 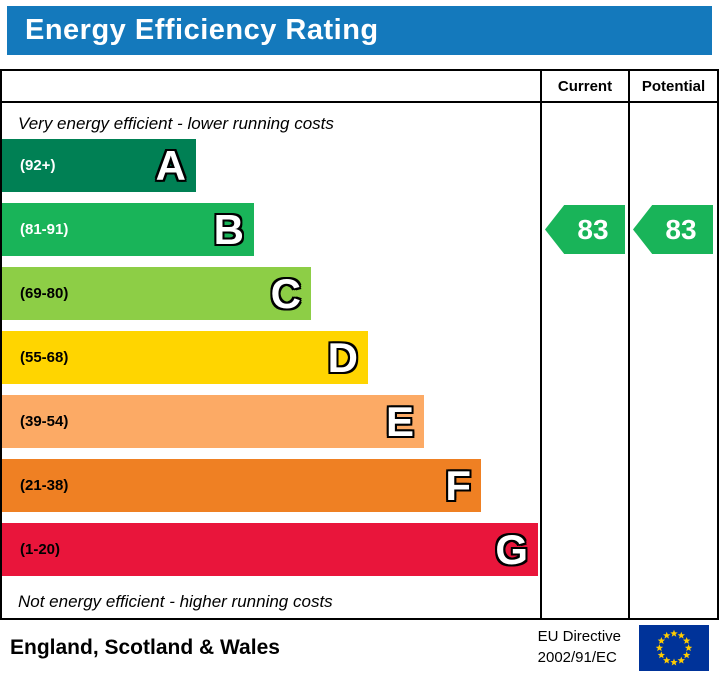 I want to click on eu-flag-icon, so click(x=674, y=647).